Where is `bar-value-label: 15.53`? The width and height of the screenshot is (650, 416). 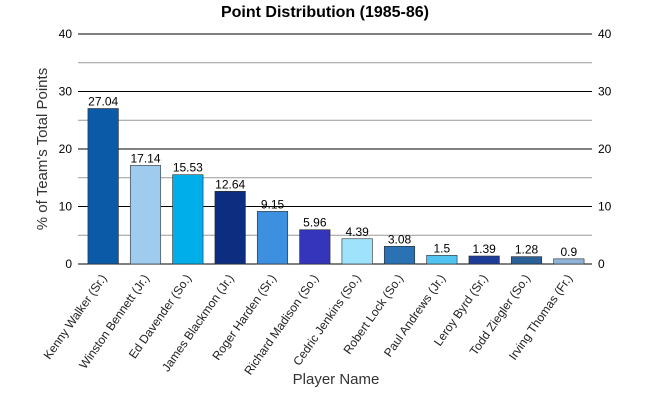
bar-value-label: 15.53 is located at coordinates (188, 168).